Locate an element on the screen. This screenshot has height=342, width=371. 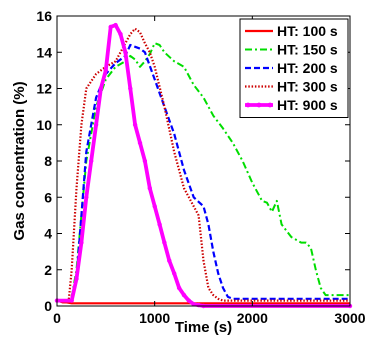
x-tick-label-1: 1000 is located at coordinates (154, 318).